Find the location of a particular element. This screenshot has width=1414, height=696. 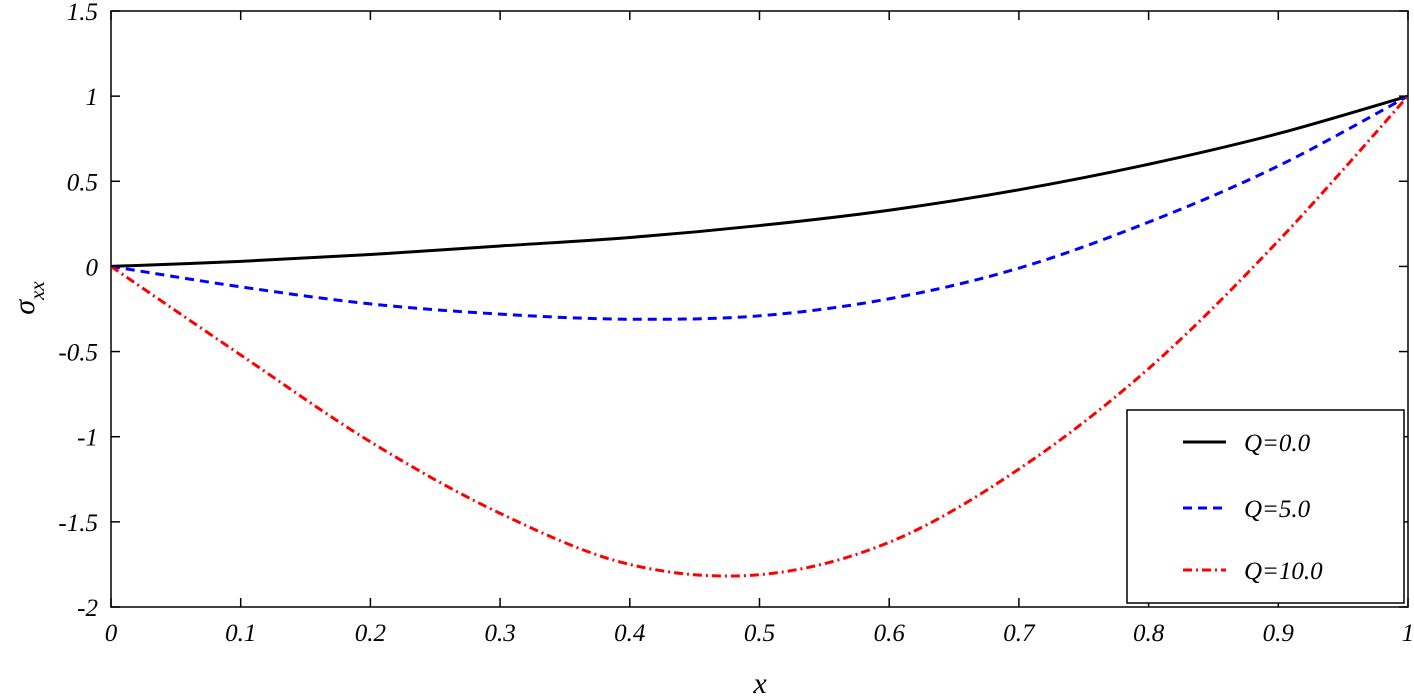

x-tick-labels: 0 0.1 0.2 0.3 0.4 0.5 0.6 0.7 0.8 0.9 1 is located at coordinates (759, 633).